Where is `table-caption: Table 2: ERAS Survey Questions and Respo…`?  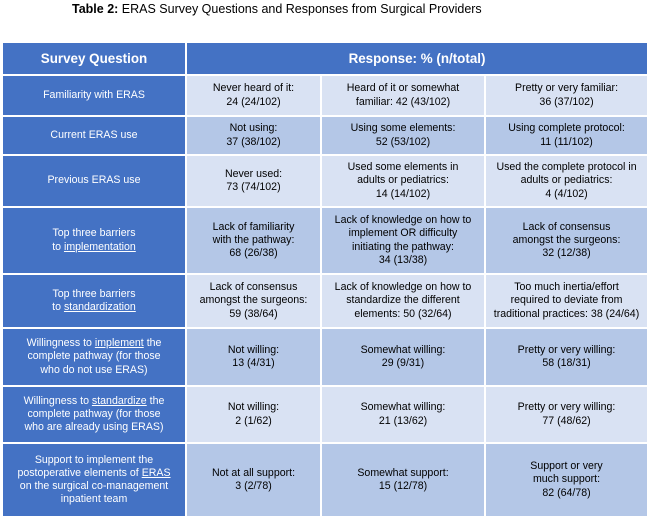 table-caption: Table 2: ERAS Survey Questions and Respo… is located at coordinates (277, 9).